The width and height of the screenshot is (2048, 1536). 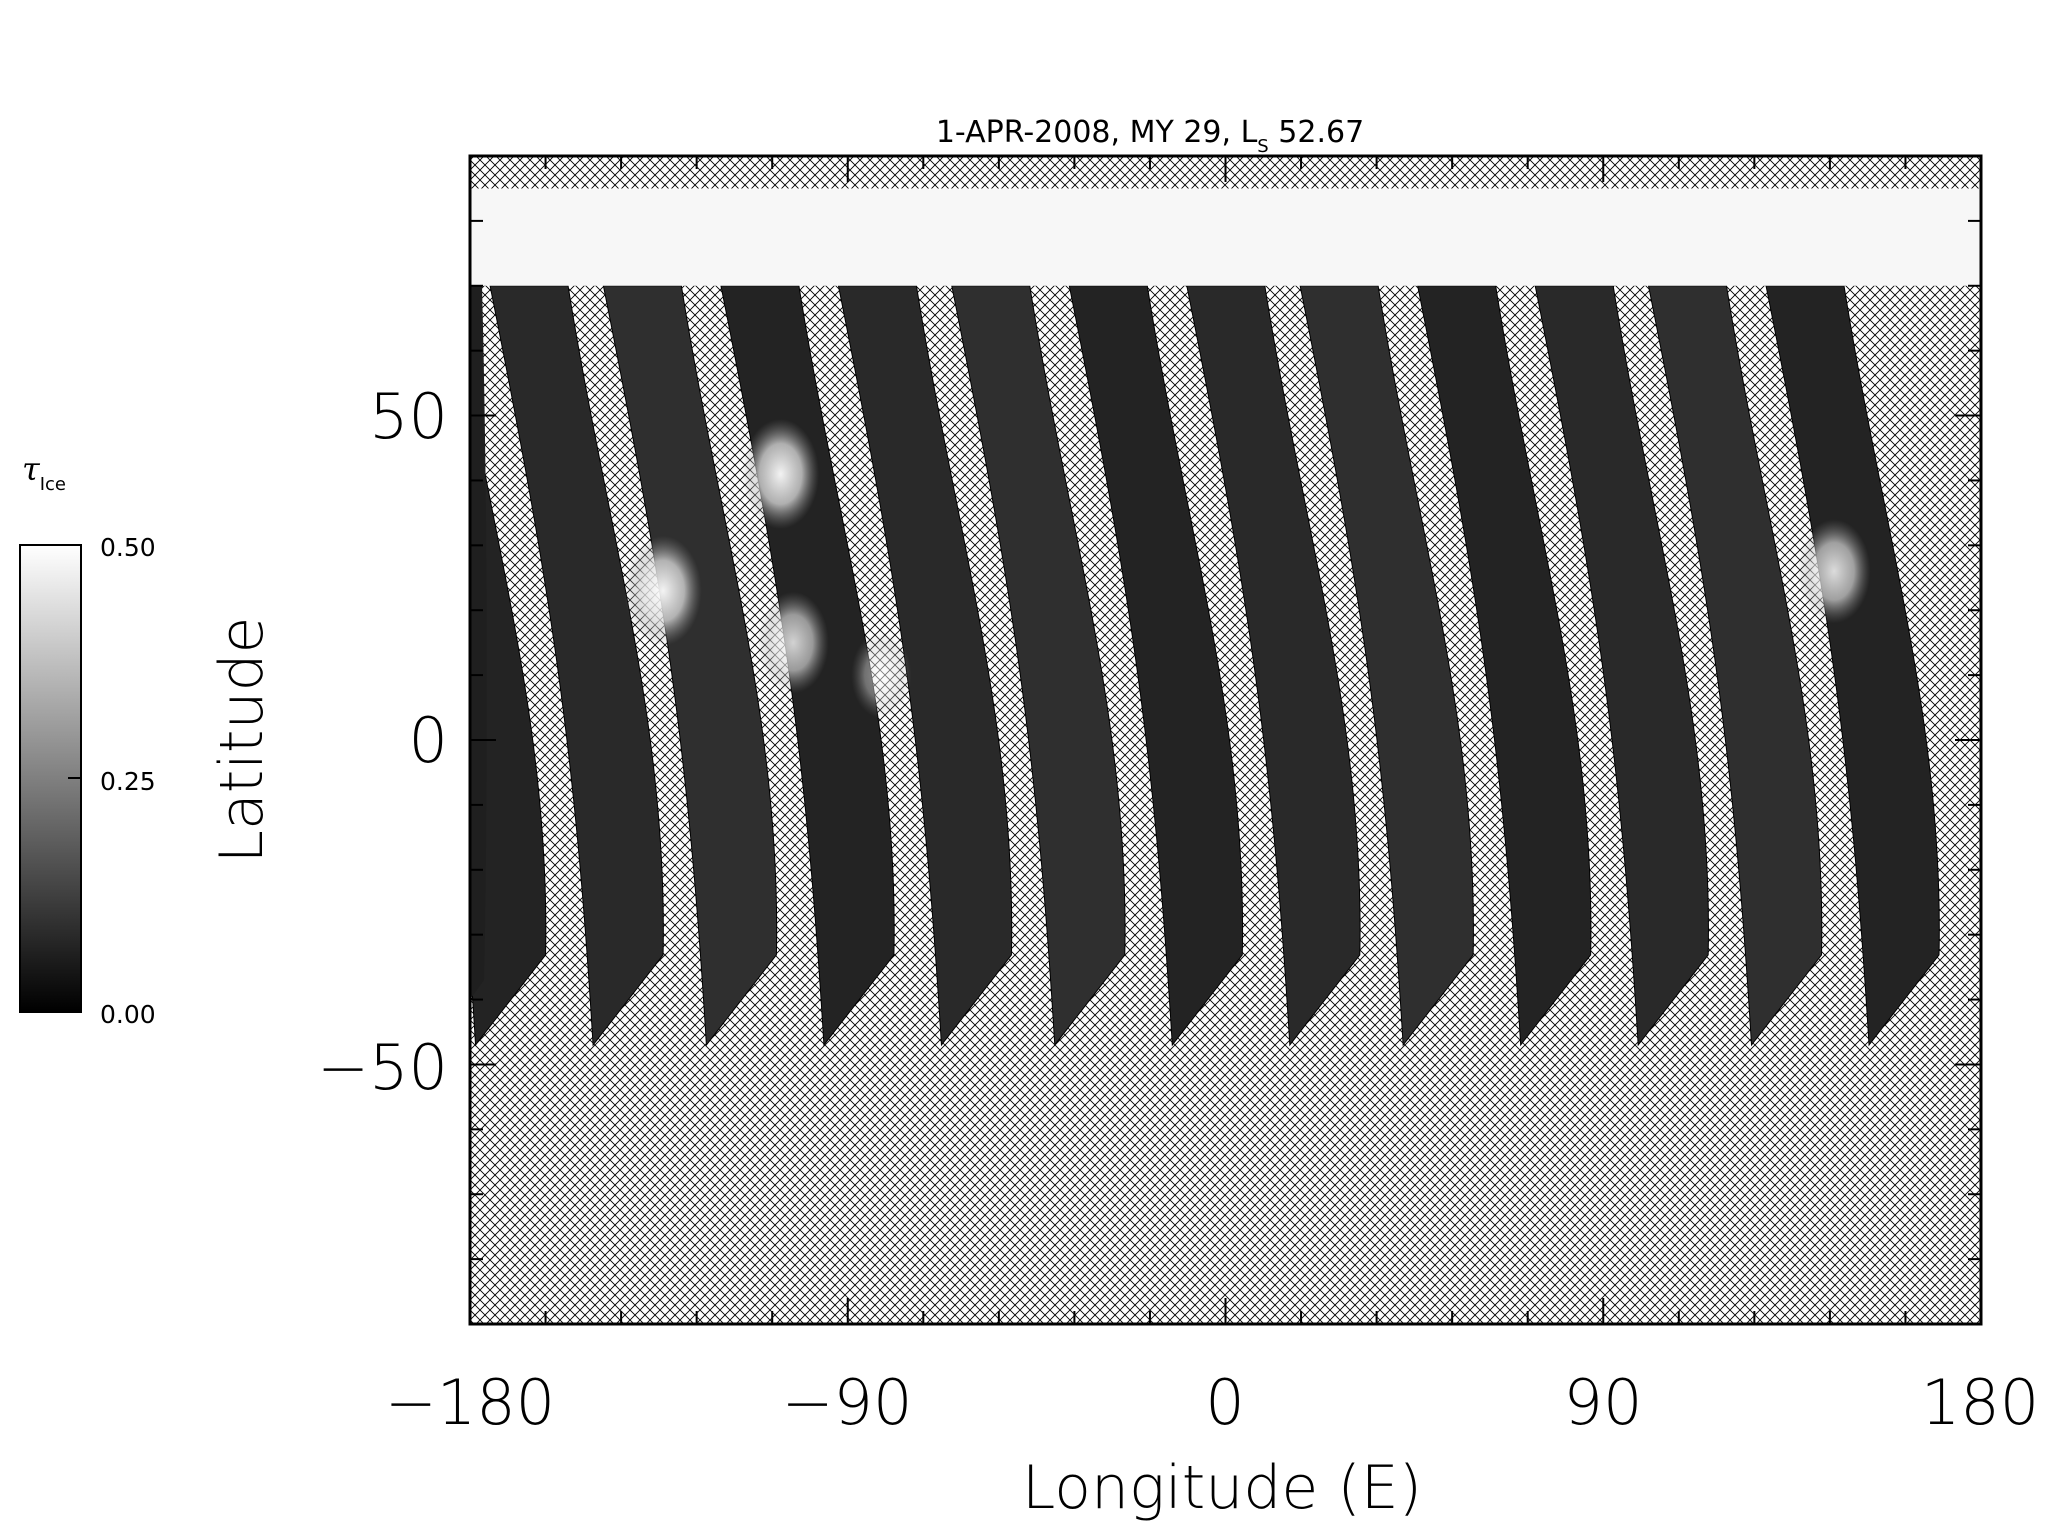 I want to click on polar-cap-band, so click(x=1225, y=237).